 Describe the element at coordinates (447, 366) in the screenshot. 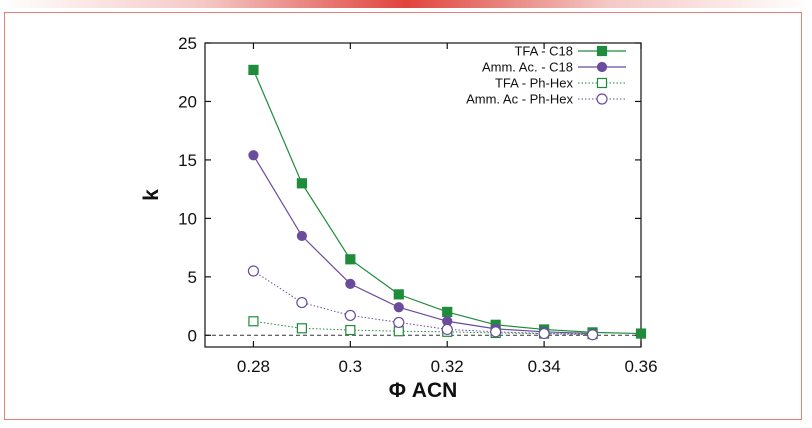

I see `x-tick-label: 0.32` at that location.